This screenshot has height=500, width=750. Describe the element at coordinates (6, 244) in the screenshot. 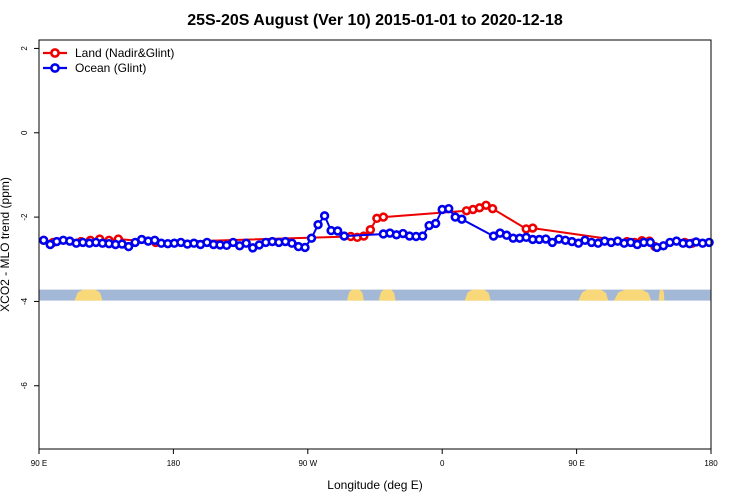

I see `y-axis-label: XCO2 - MLO trend (ppm)` at that location.